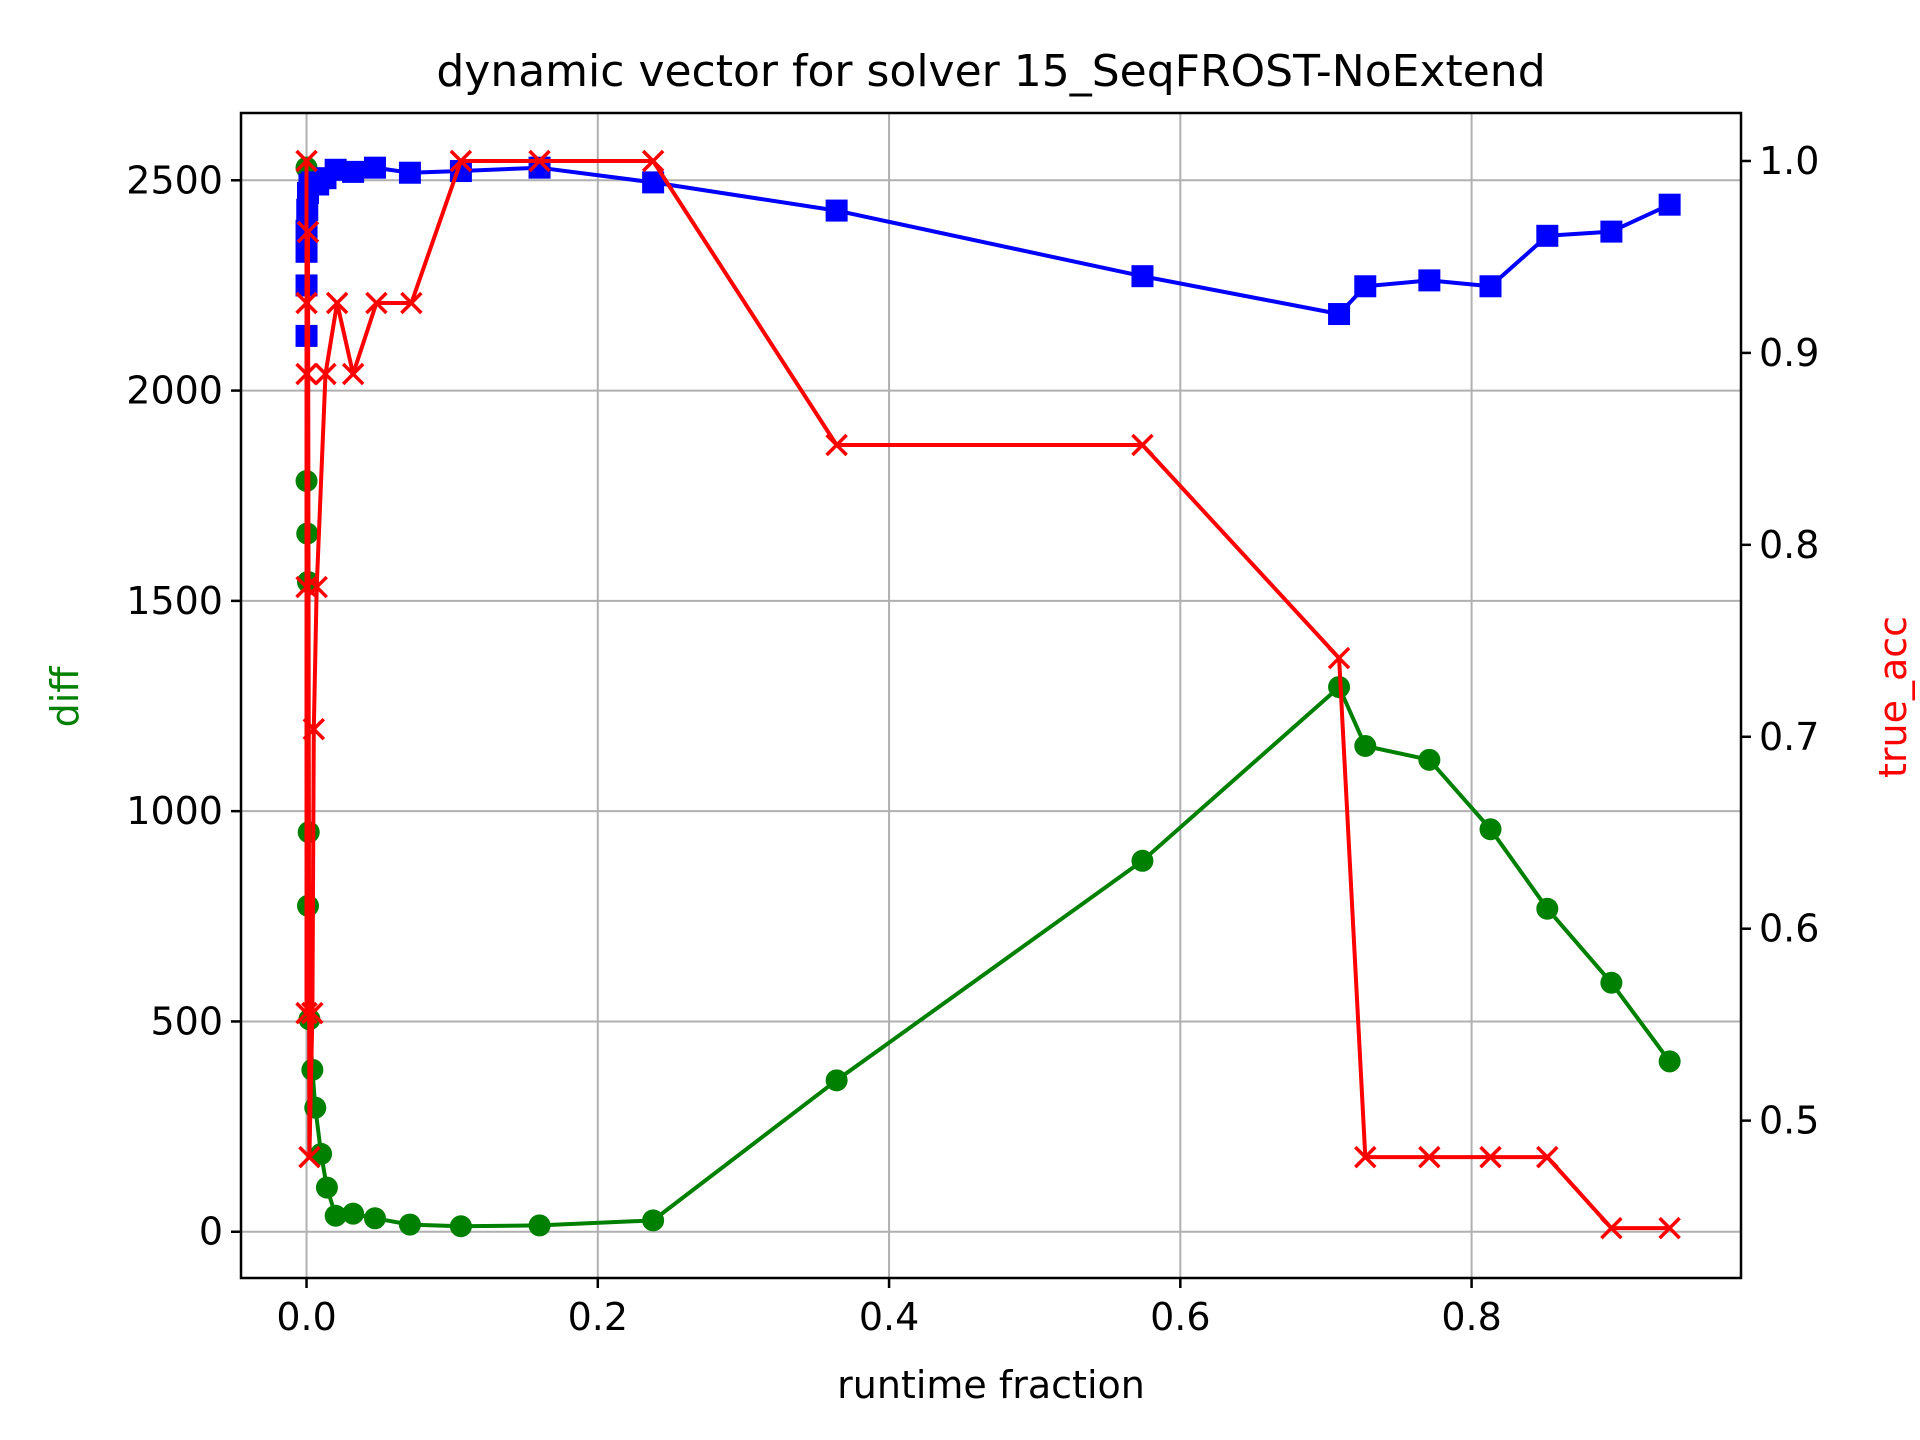  Describe the element at coordinates (174, 811) in the screenshot. I see `y-tick-label: 1000` at that location.